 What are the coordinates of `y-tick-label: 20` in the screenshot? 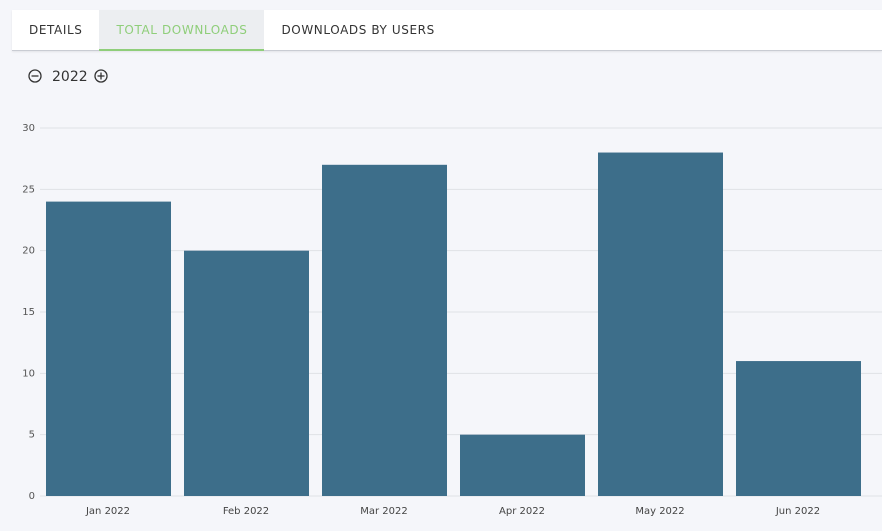 It's located at (28, 251).